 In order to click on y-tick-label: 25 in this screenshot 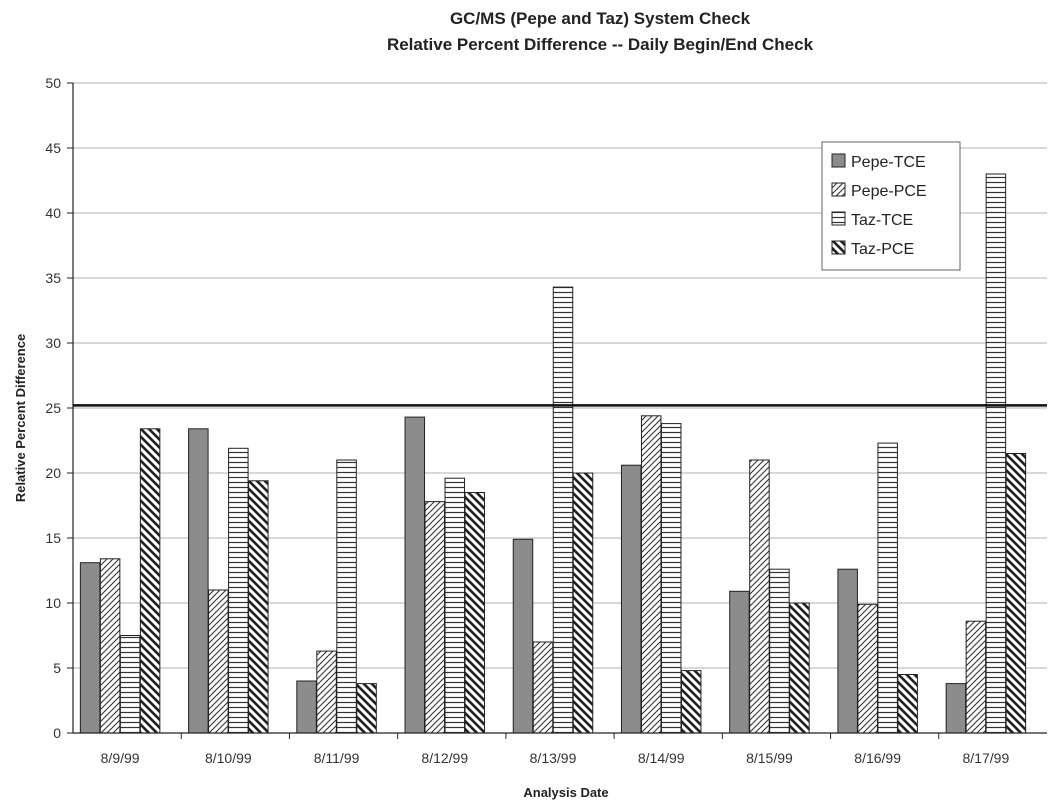, I will do `click(53, 408)`.